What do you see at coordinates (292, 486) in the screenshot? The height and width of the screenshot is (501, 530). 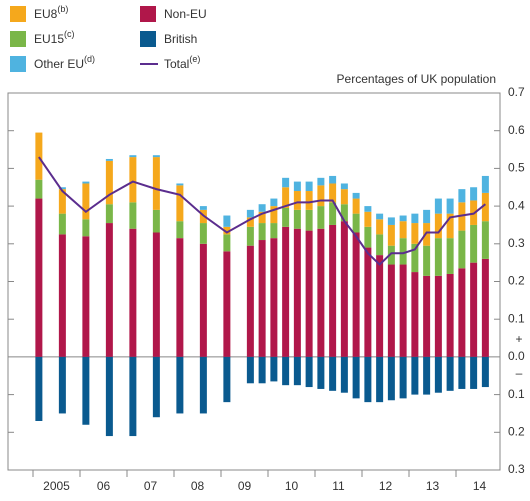 I see `x-tick-label: 10` at bounding box center [292, 486].